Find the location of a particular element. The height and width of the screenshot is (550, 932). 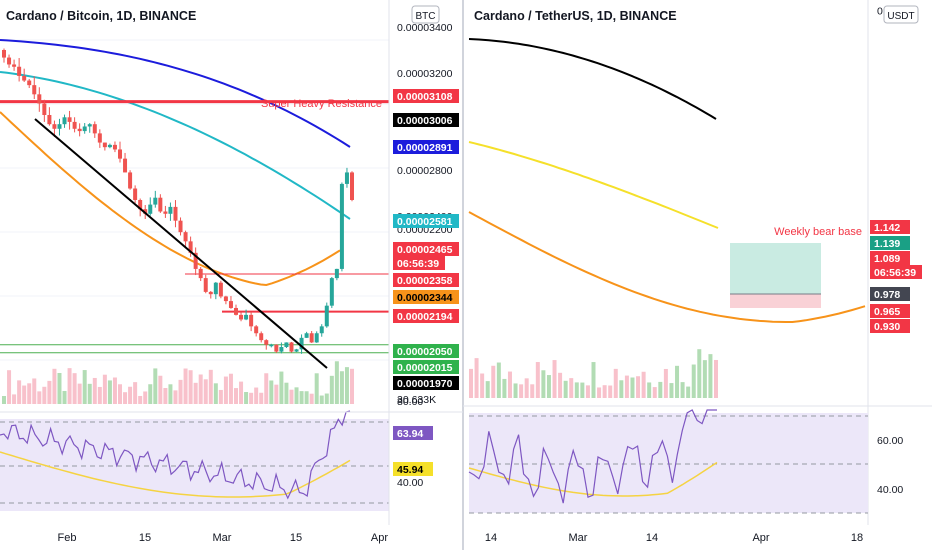

svg-text: BTC is located at coordinates (426, 16).